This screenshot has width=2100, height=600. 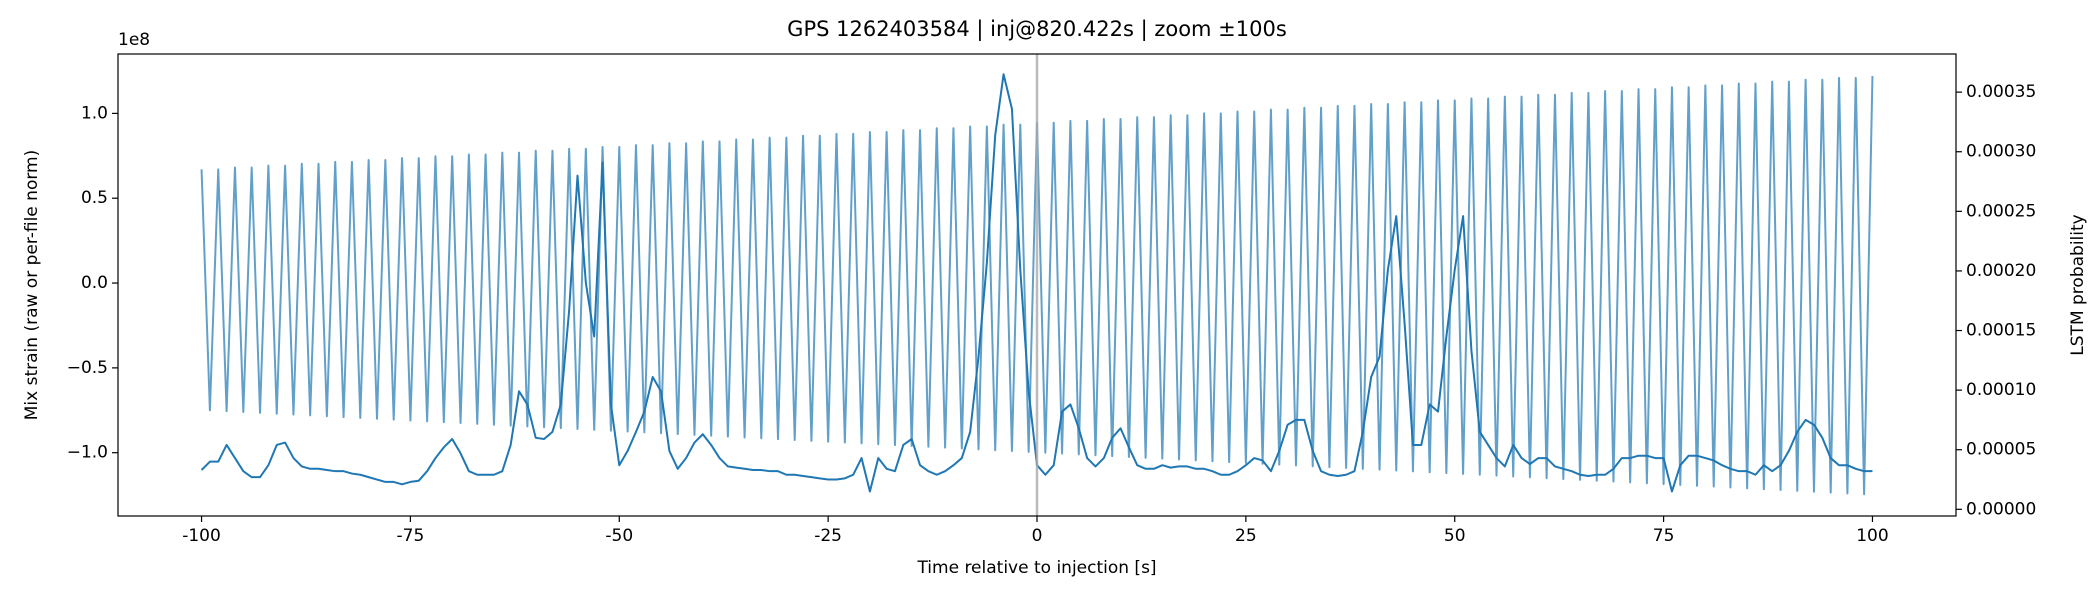 I want to click on y-offset-label: 1e8, so click(x=134, y=40).